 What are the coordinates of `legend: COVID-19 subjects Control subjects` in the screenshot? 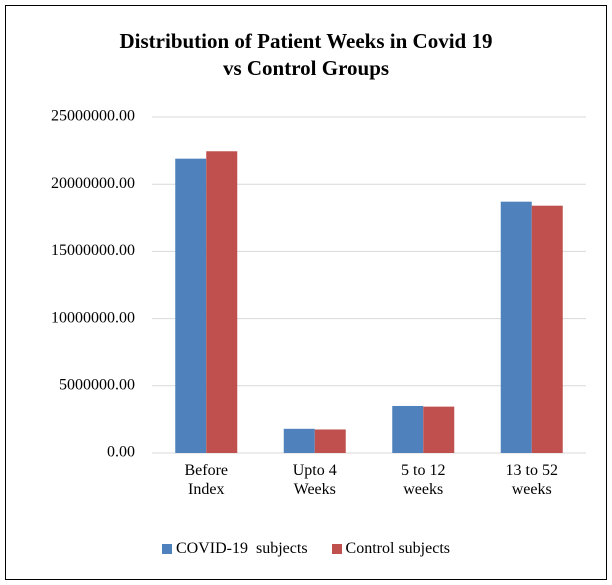 It's located at (306, 549).